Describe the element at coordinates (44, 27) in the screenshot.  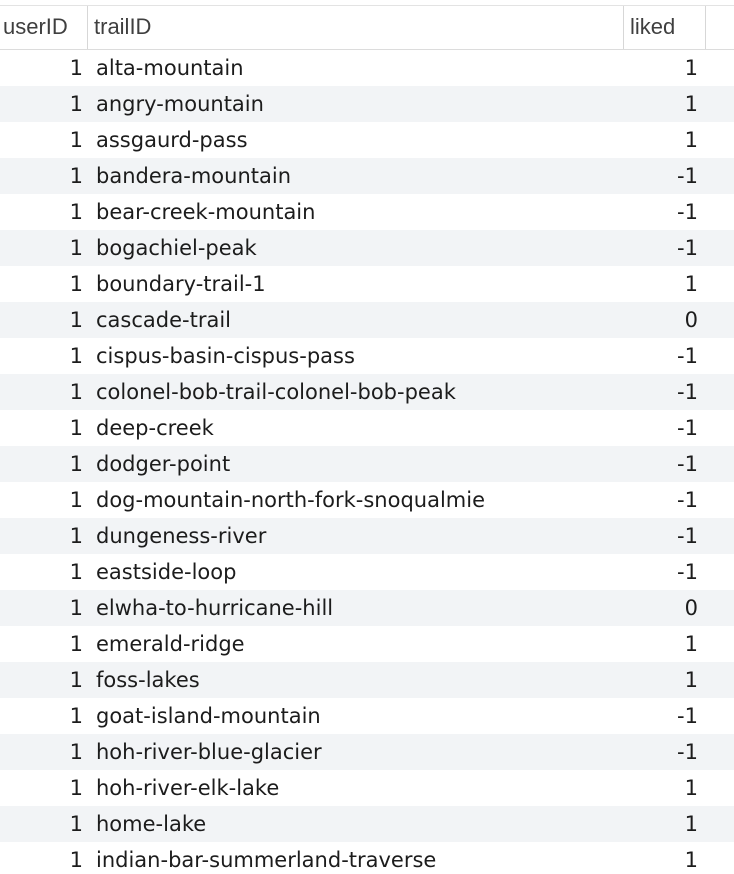
I see `column-header-userid: userID` at that location.